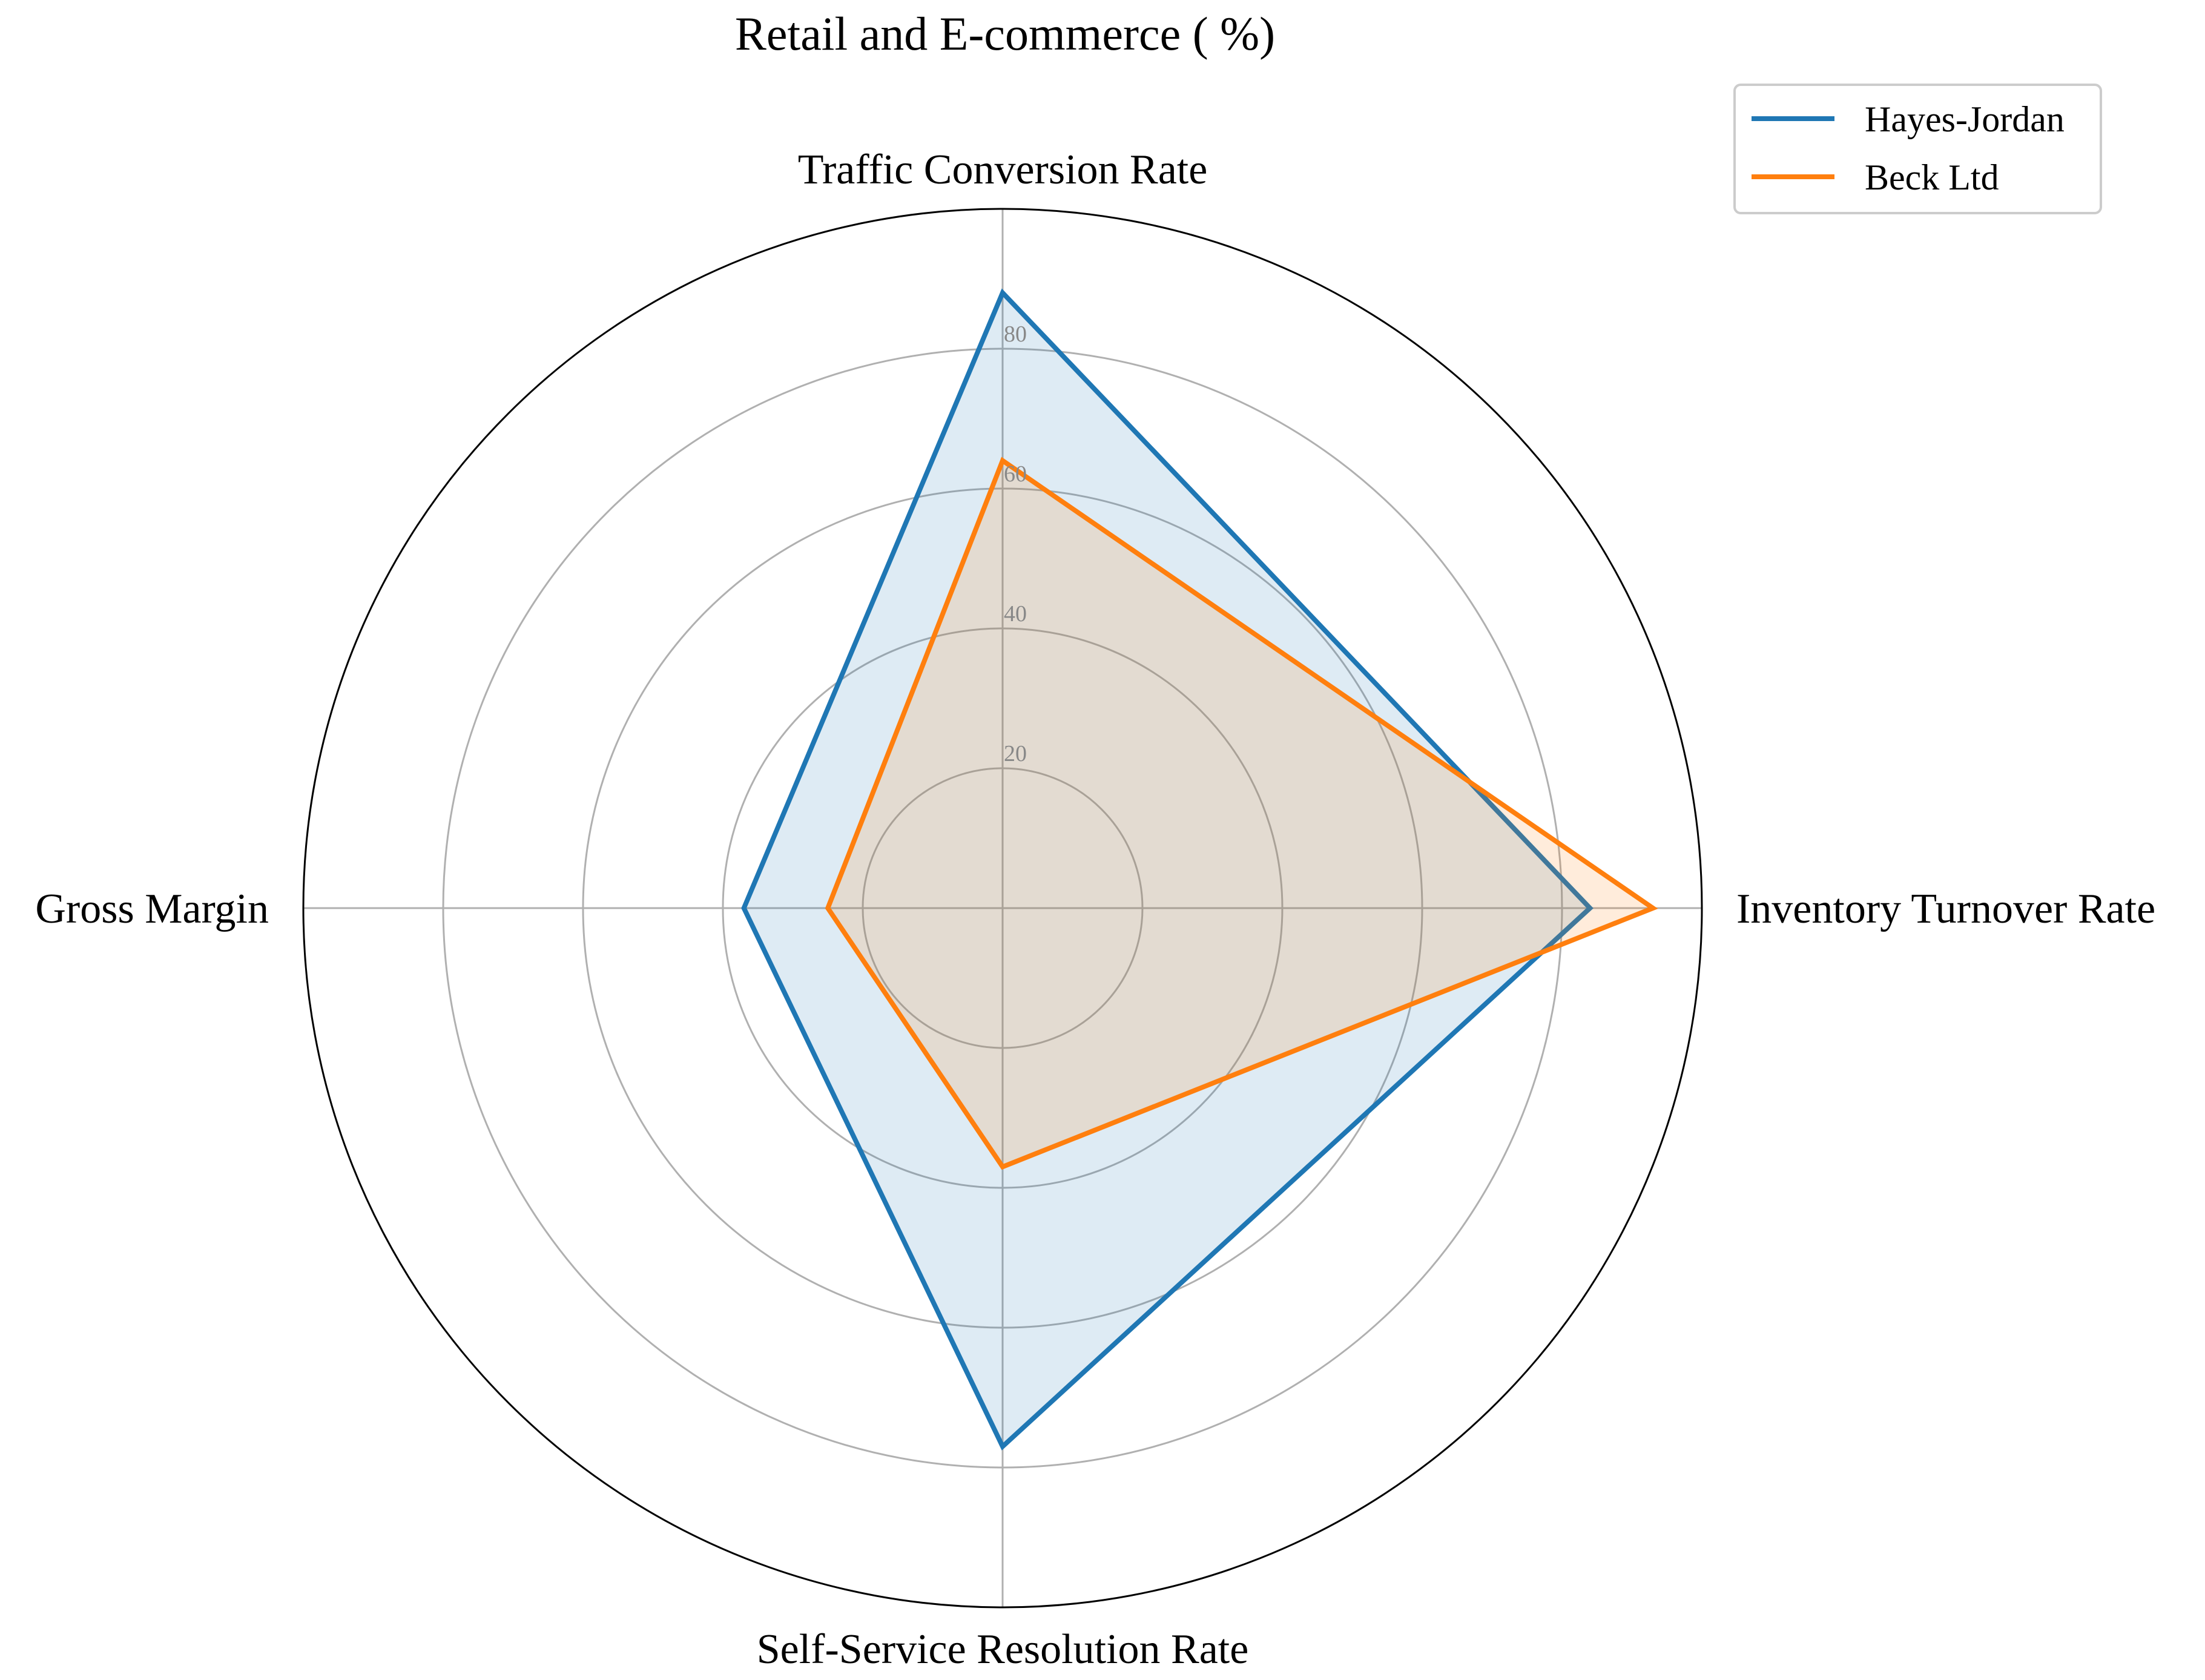  What do you see at coordinates (1015, 753) in the screenshot?
I see `radial-tick-20: 20` at bounding box center [1015, 753].